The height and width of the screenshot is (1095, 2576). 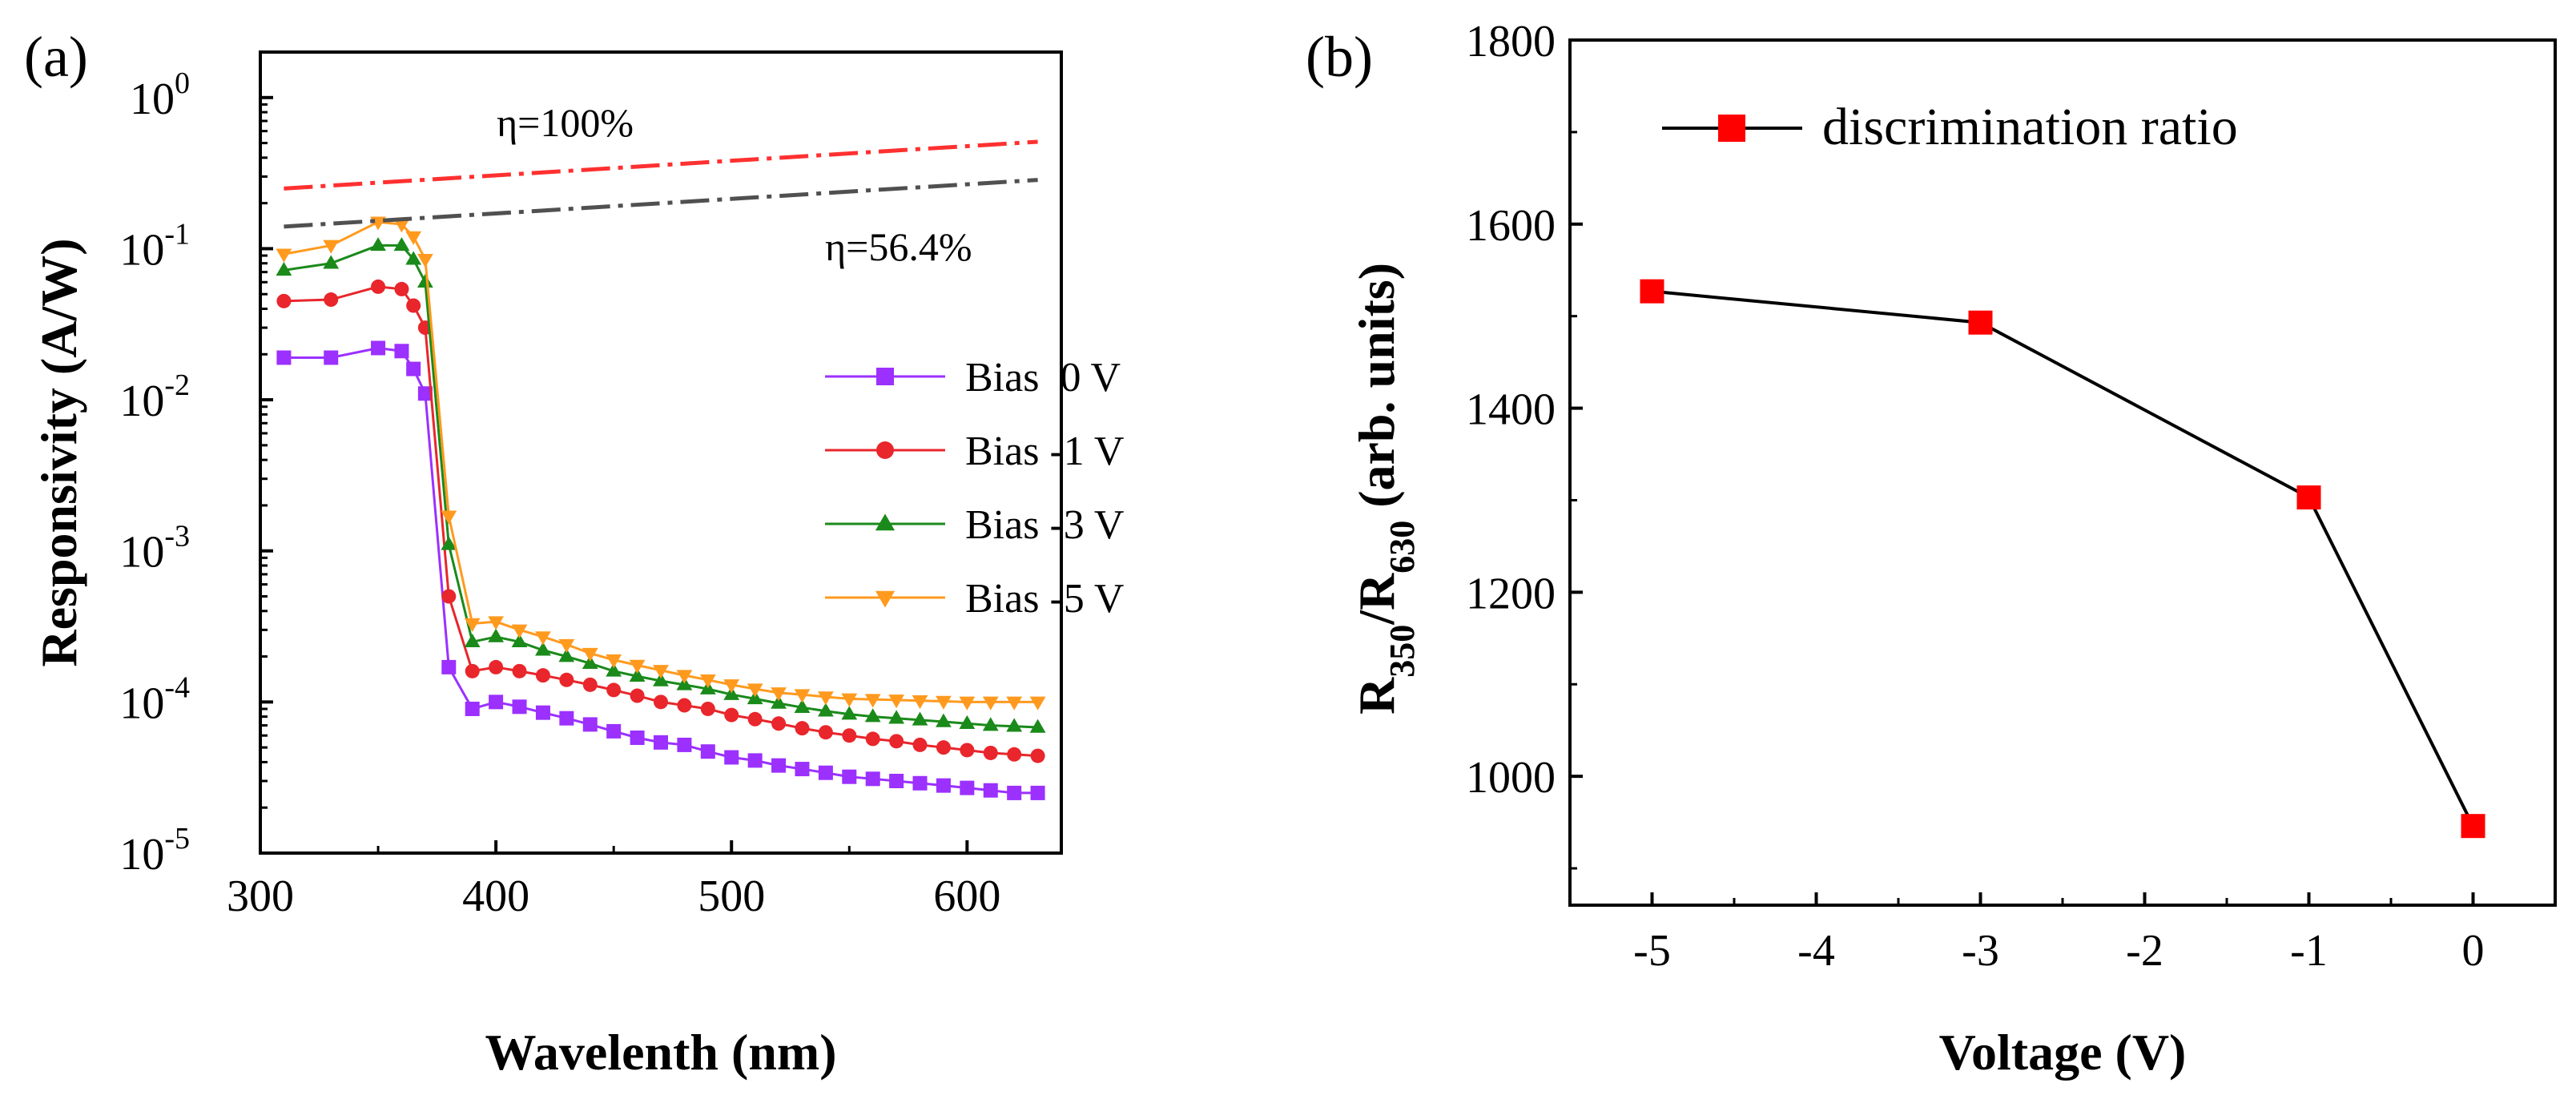 What do you see at coordinates (565, 122) in the screenshot?
I see `eta-100-label: η=100%` at bounding box center [565, 122].